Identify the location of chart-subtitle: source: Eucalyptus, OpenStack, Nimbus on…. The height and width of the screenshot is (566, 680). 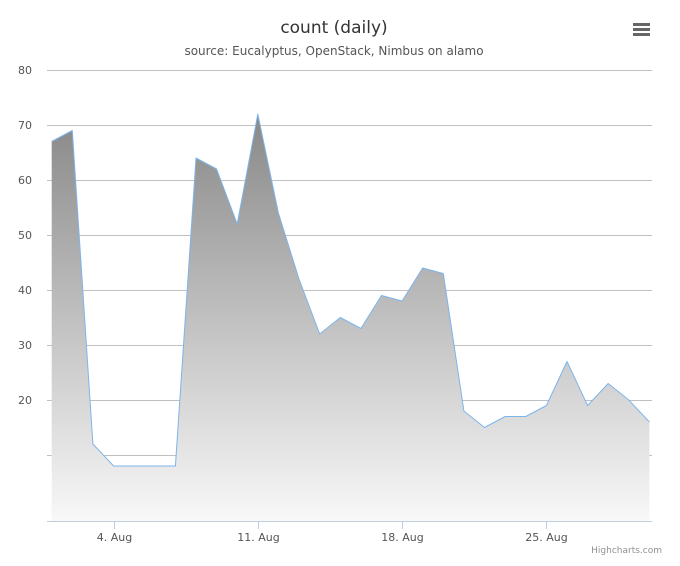
(333, 51).